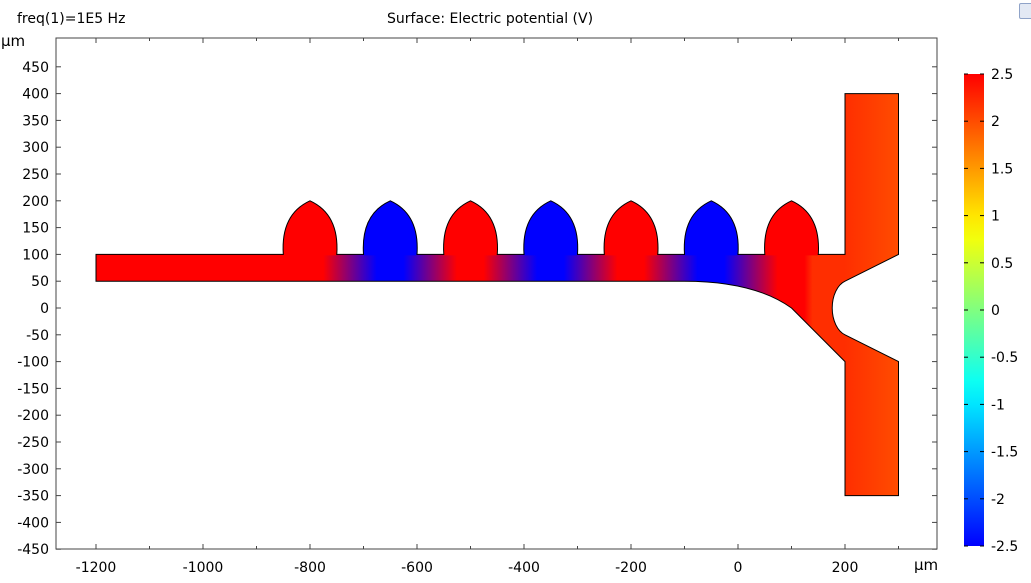 Image resolution: width=1031 pixels, height=583 pixels. What do you see at coordinates (35, 68) in the screenshot?
I see `y-tick-label: 450` at bounding box center [35, 68].